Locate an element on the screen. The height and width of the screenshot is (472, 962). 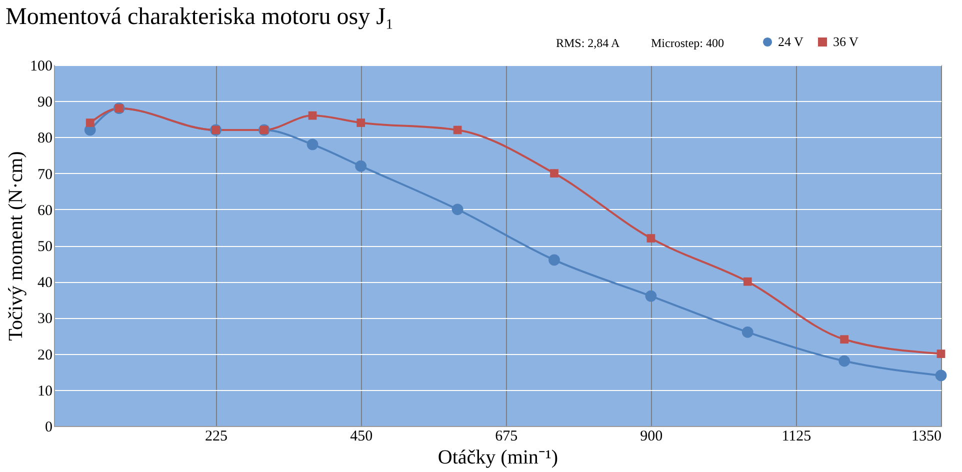
y-tick-label: 0 is located at coordinates (48, 428).